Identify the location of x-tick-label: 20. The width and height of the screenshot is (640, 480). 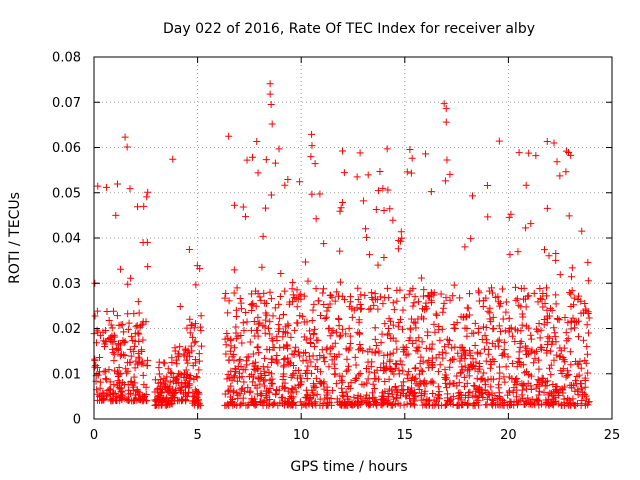
(508, 435).